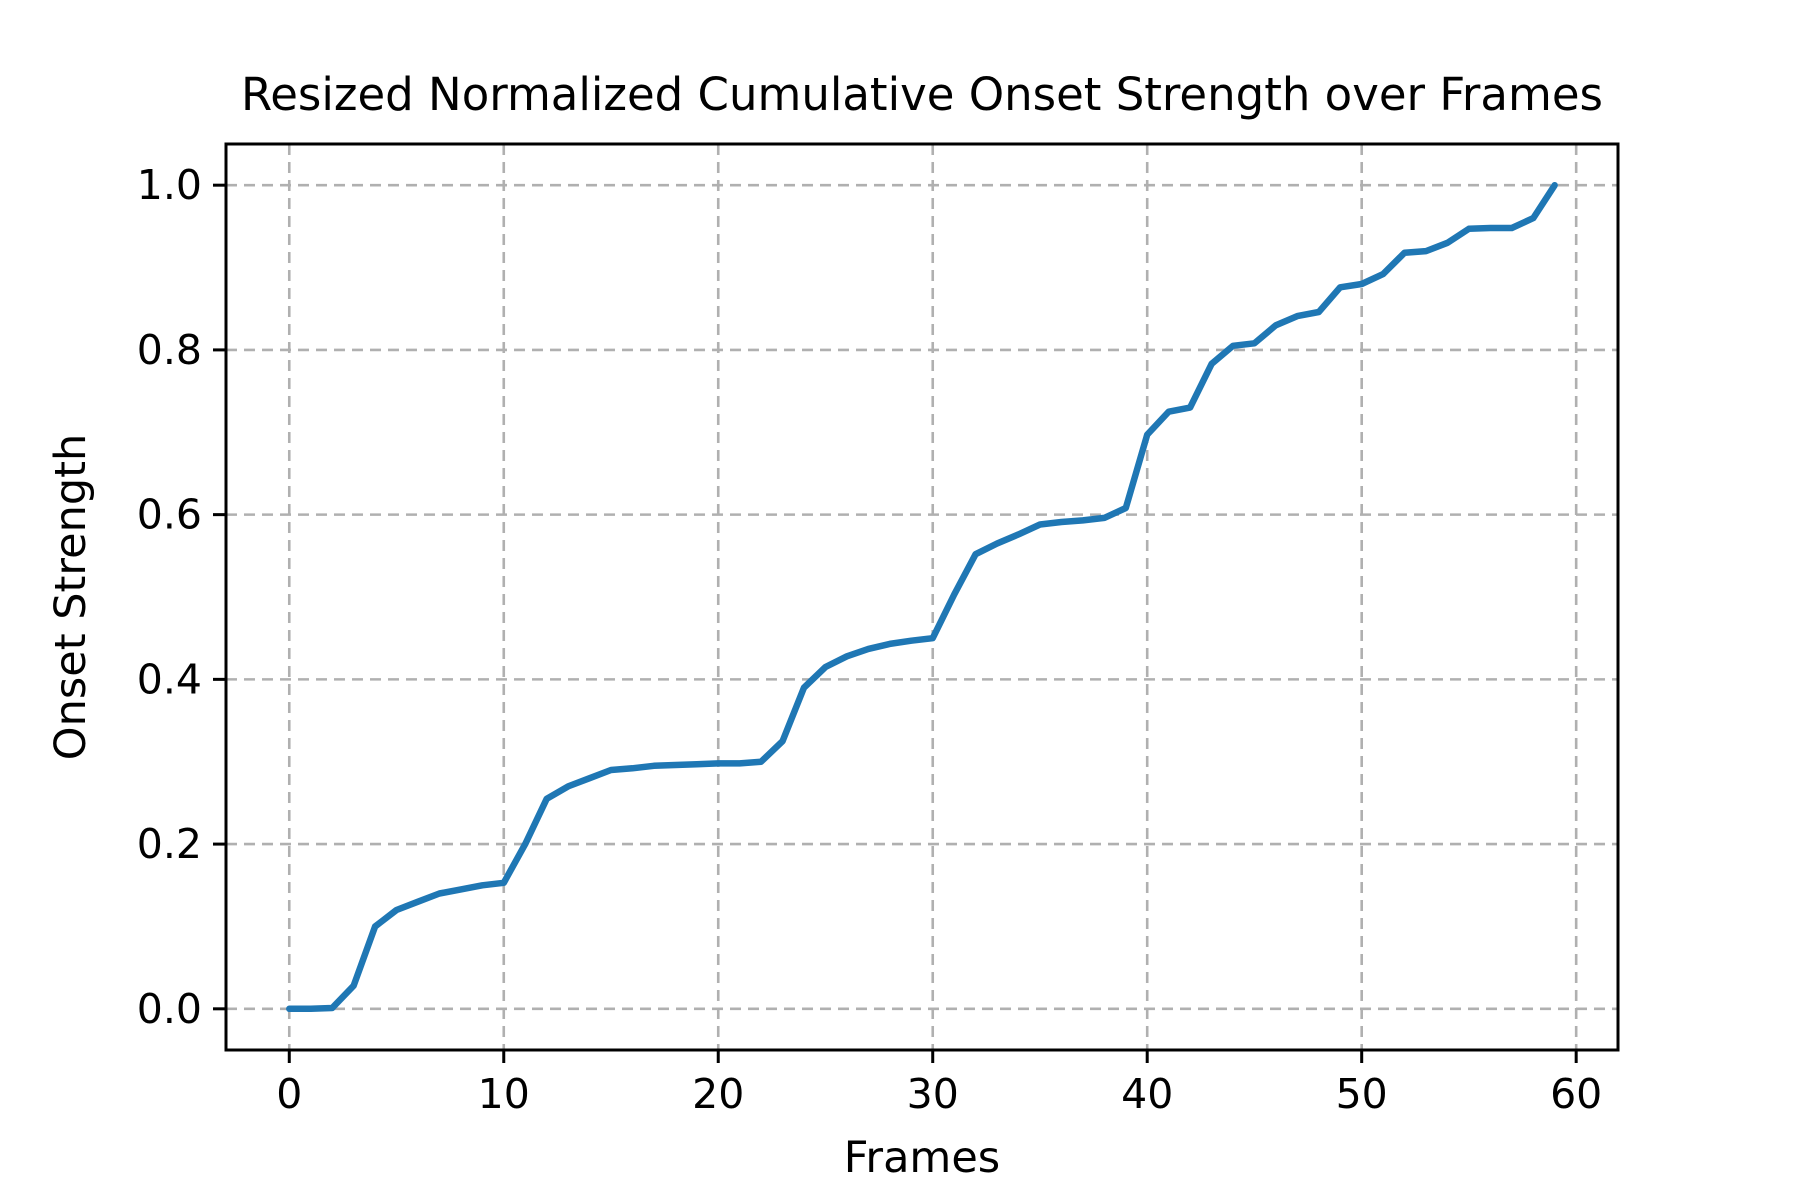 The width and height of the screenshot is (1800, 1200). What do you see at coordinates (1147, 1094) in the screenshot?
I see `x-tick-label: 40` at bounding box center [1147, 1094].